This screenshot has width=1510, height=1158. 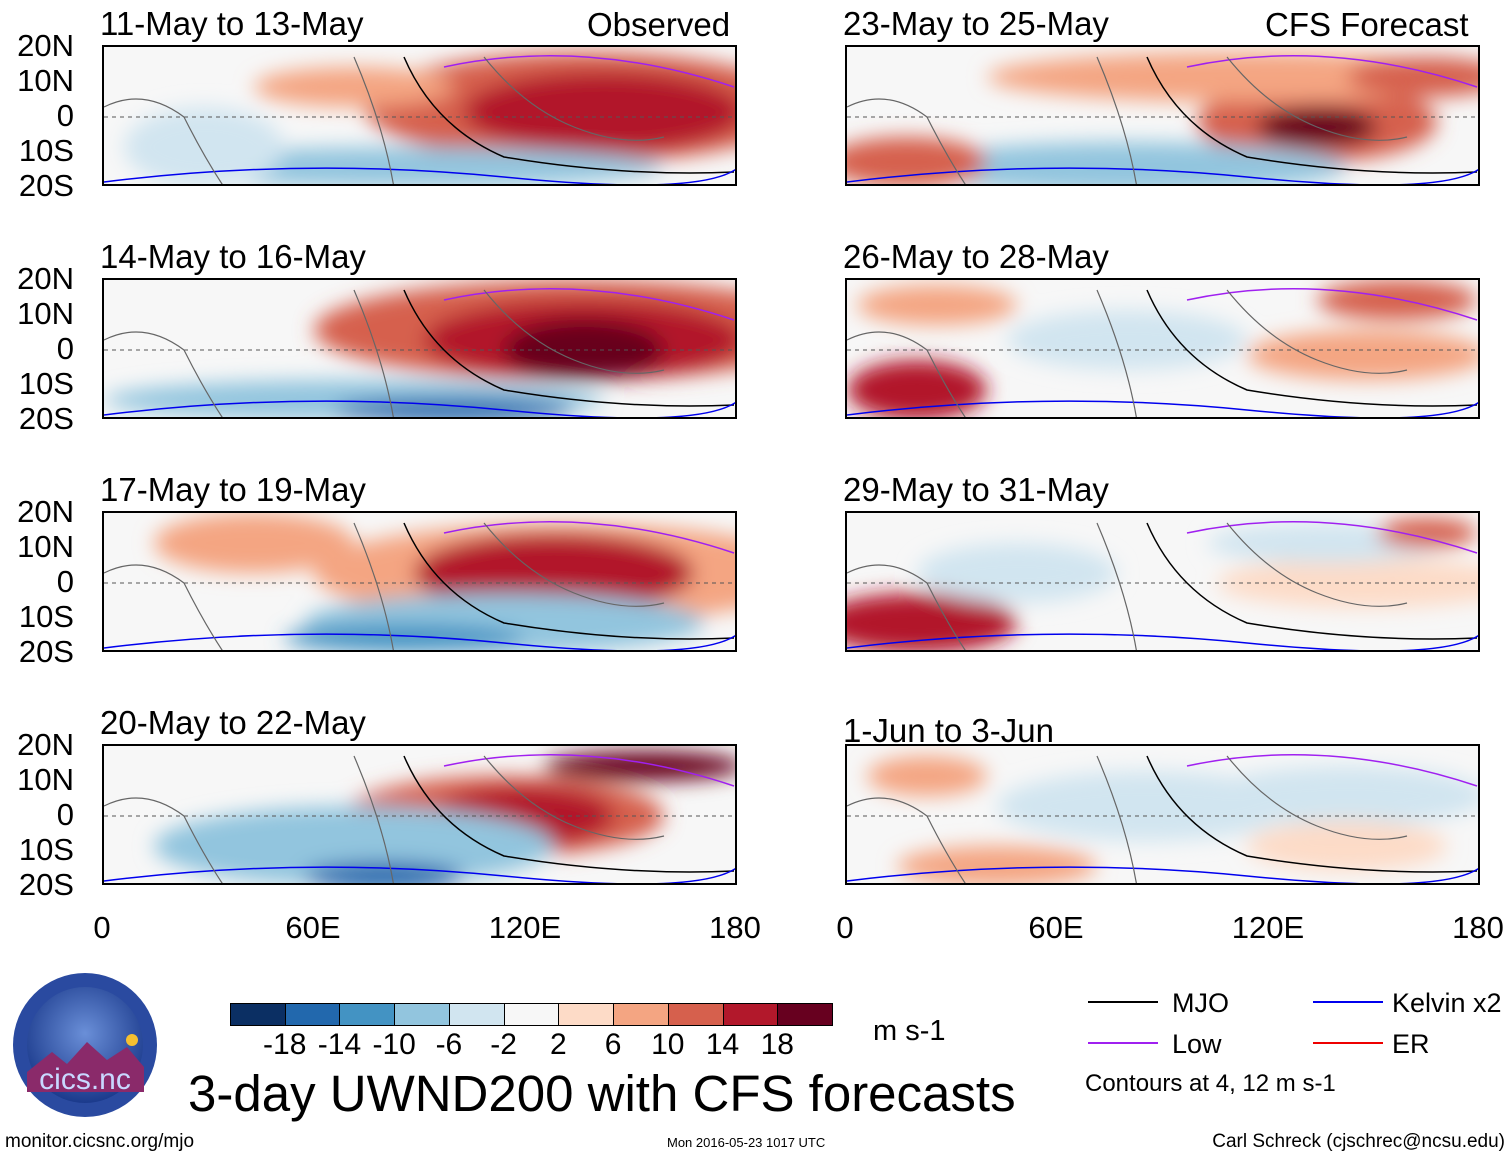 I want to click on contour-note: Contours at 4, 12 m s-1, so click(x=1210, y=1083).